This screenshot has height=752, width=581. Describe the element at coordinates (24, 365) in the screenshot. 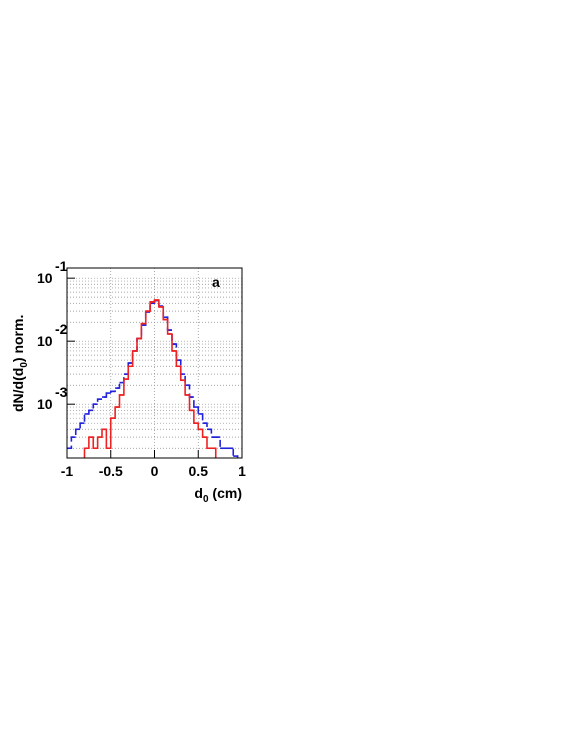

I see `y-label-sub: 0` at that location.